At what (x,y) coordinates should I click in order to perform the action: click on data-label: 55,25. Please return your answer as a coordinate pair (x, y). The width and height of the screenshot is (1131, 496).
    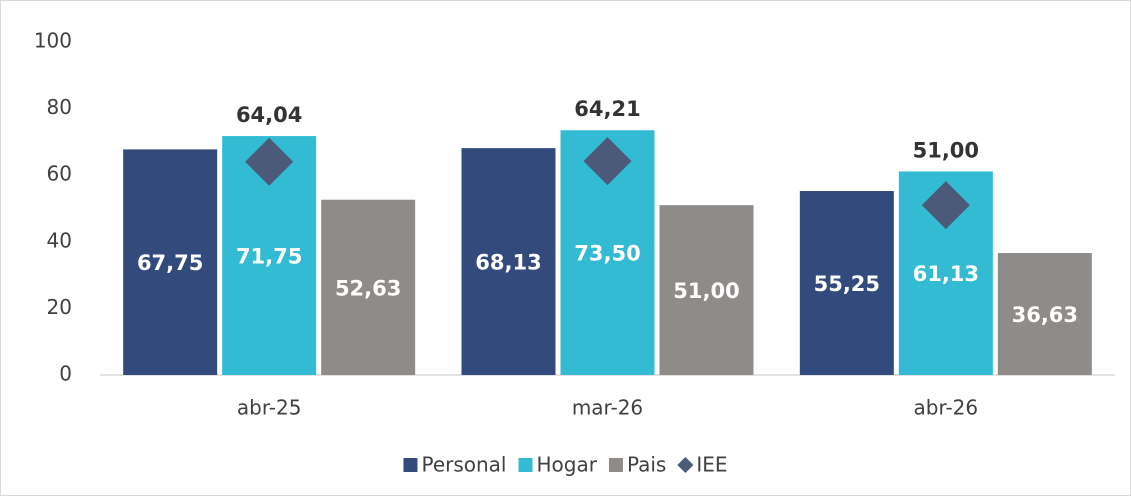
    Looking at the image, I should click on (847, 284).